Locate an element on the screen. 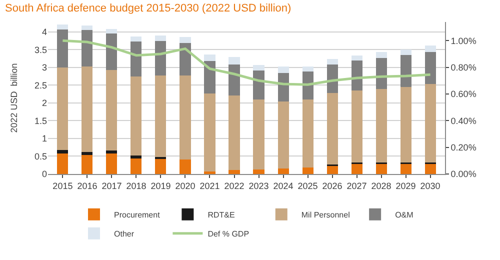 The image size is (500, 260). x-tick-label: 2016 is located at coordinates (87, 185).